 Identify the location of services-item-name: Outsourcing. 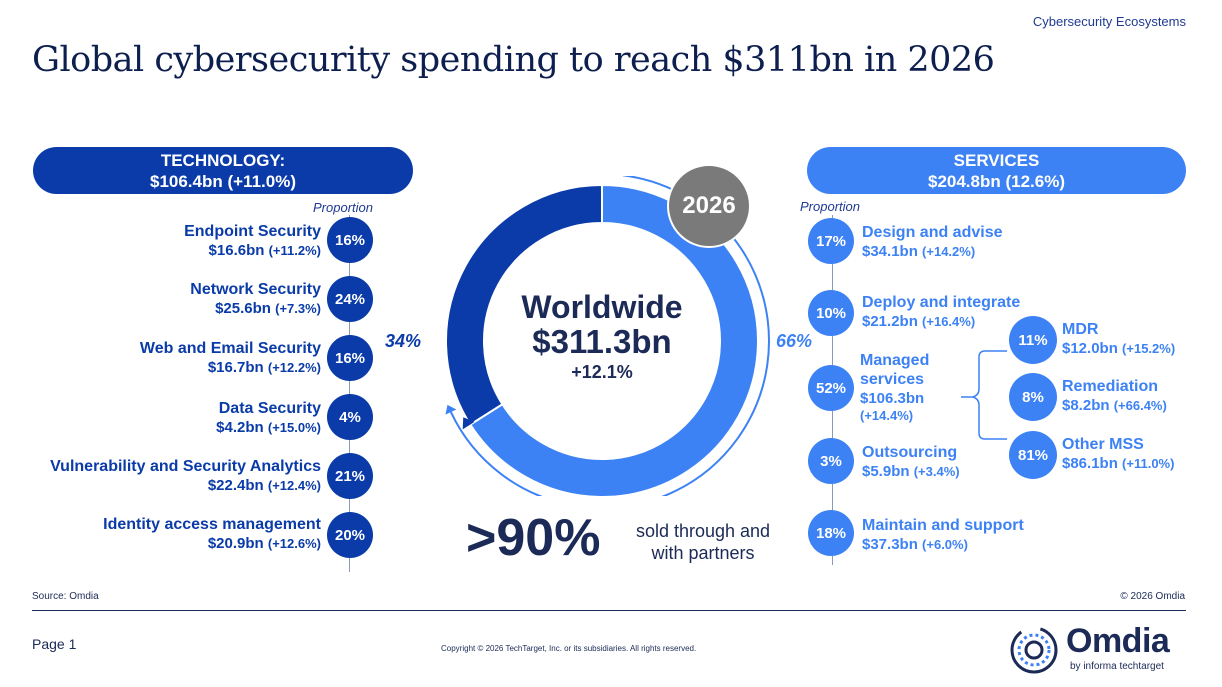
(910, 452).